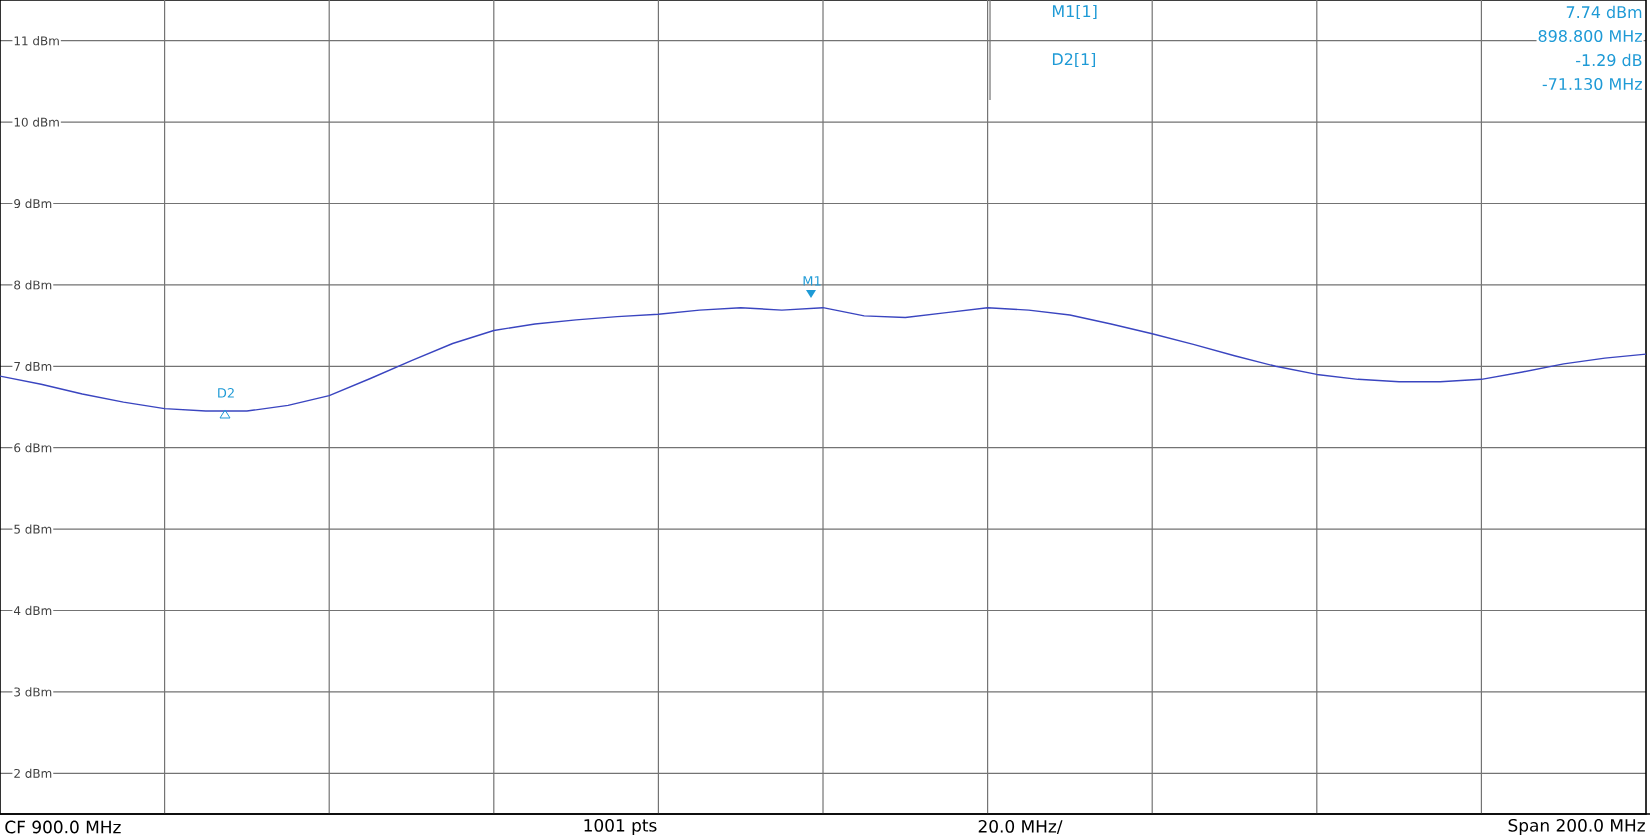 This screenshot has width=1650, height=840. Describe the element at coordinates (823, 359) in the screenshot. I see `line-series` at that location.